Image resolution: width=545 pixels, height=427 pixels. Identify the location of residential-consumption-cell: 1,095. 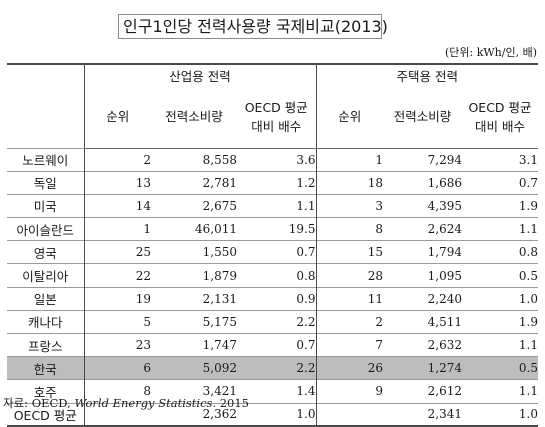
(422, 275).